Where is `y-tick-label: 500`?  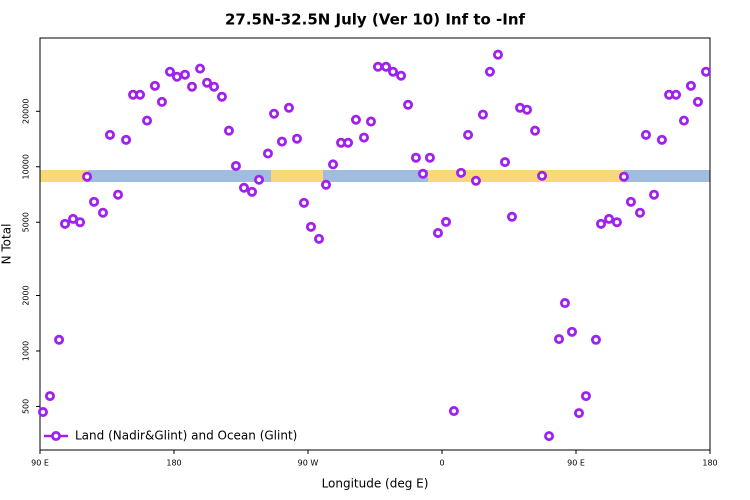 y-tick-label: 500 is located at coordinates (26, 406).